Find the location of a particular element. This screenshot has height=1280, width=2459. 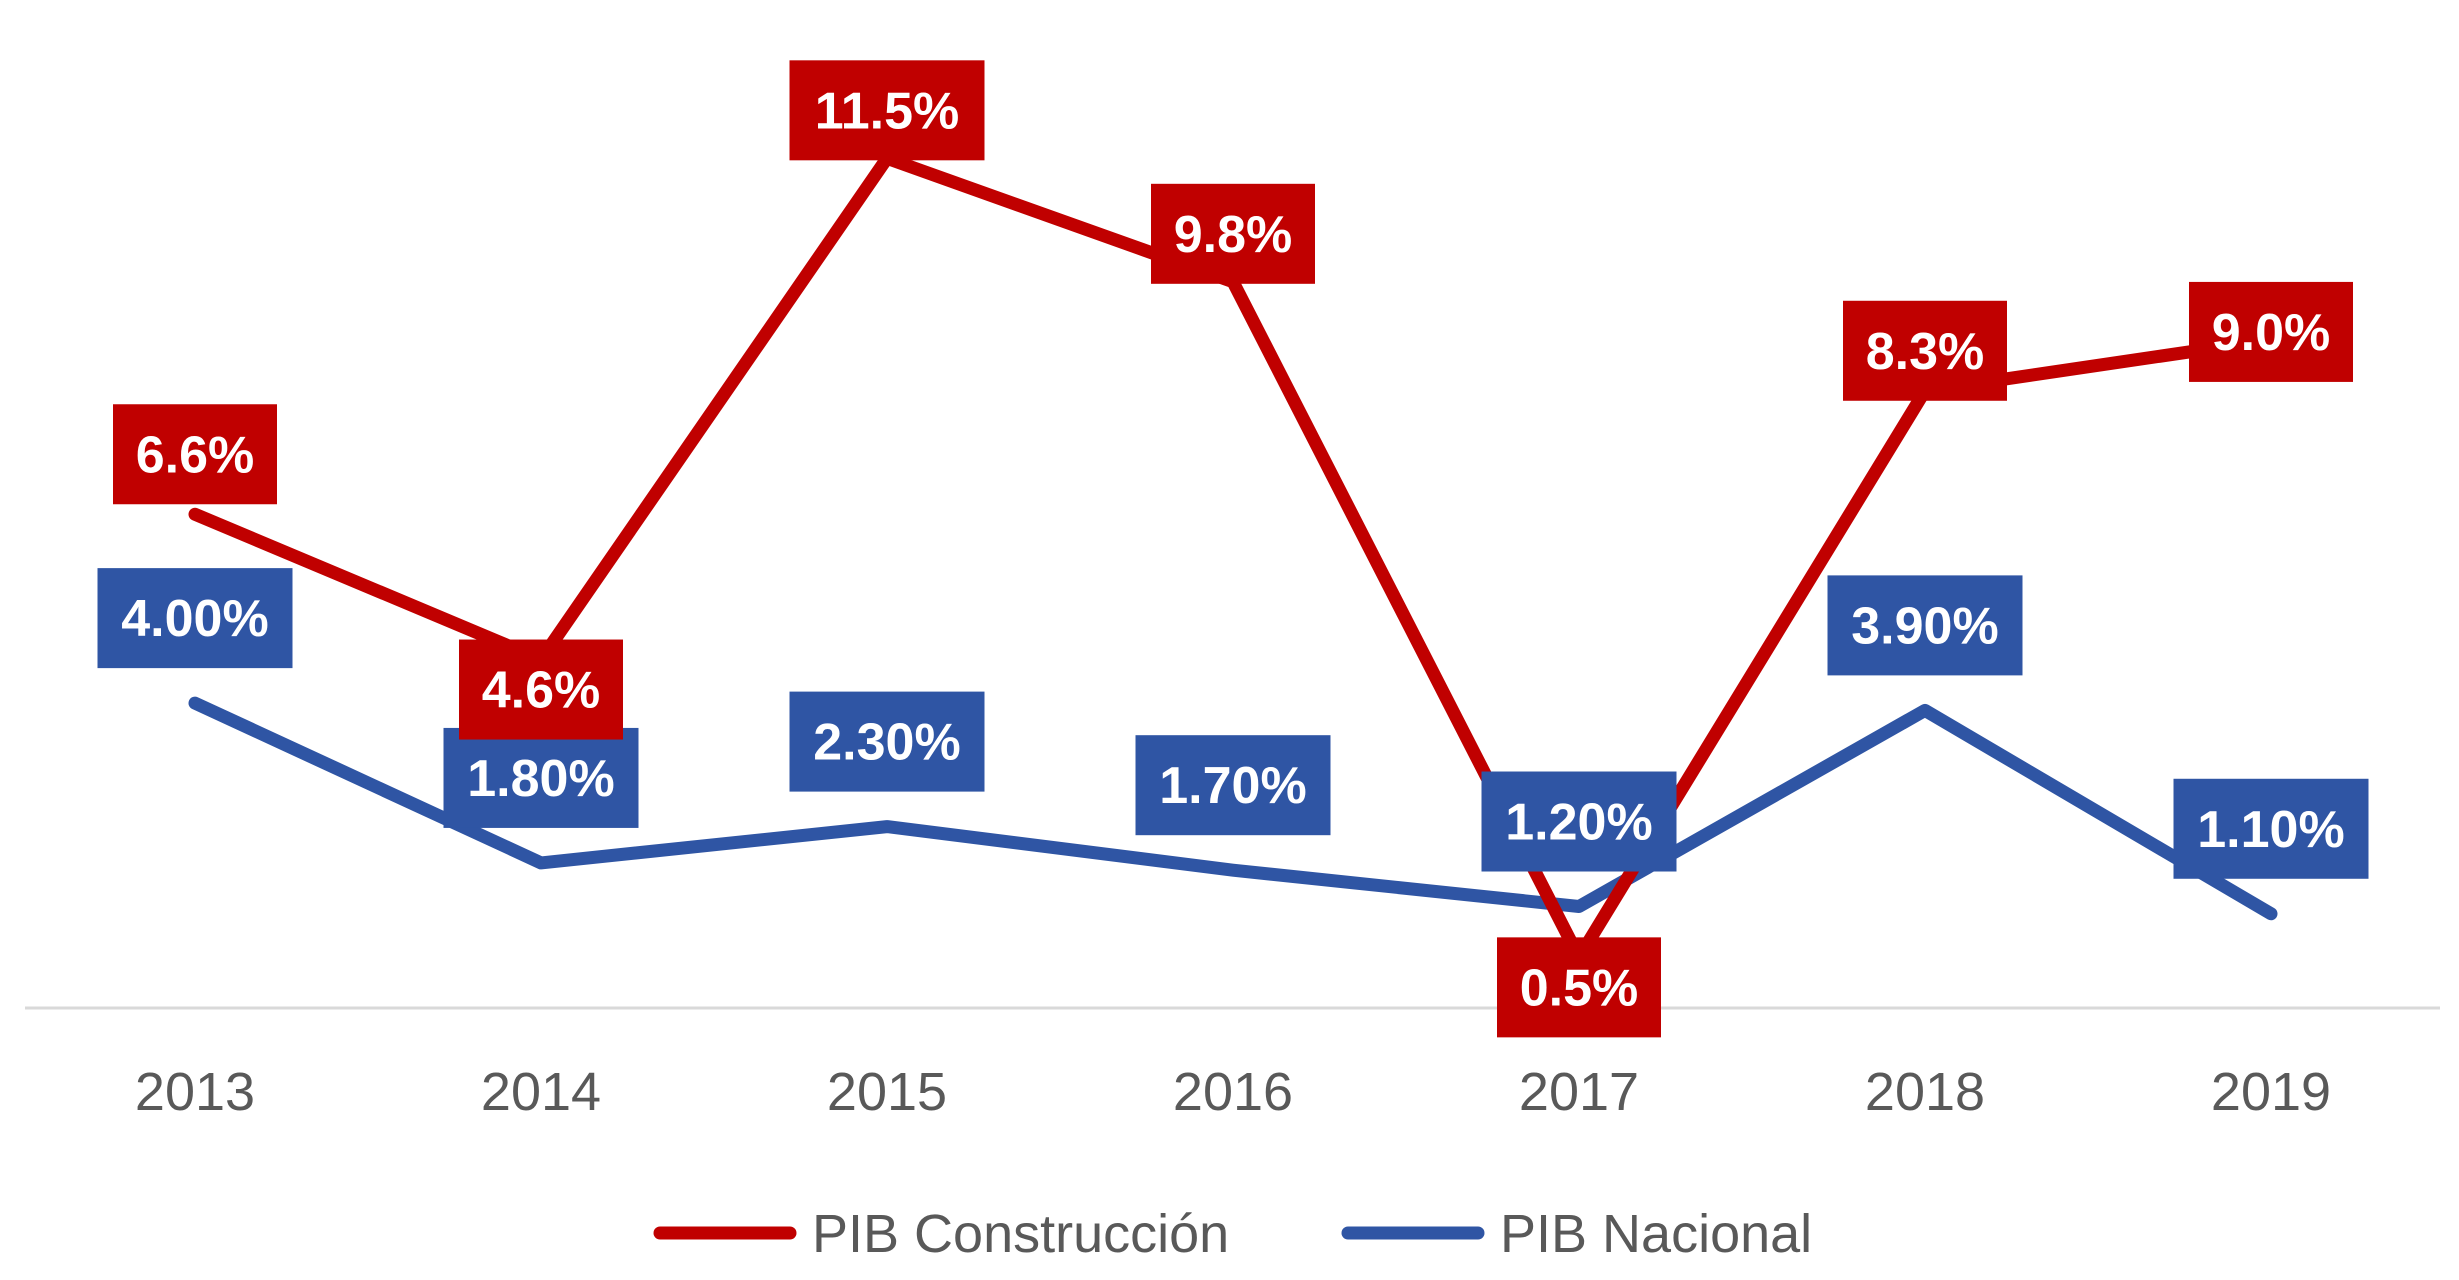

data-label-pib-construccion-2019: 9.0% is located at coordinates (2271, 331).